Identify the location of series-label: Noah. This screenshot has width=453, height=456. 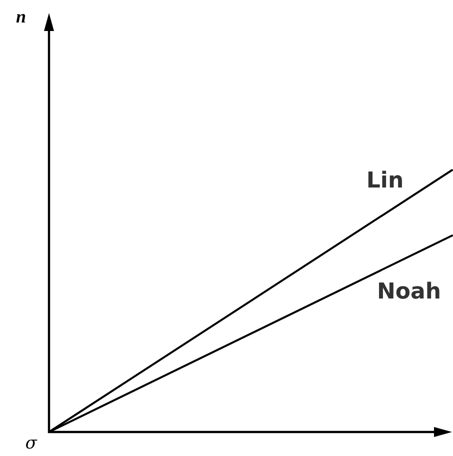
(409, 291).